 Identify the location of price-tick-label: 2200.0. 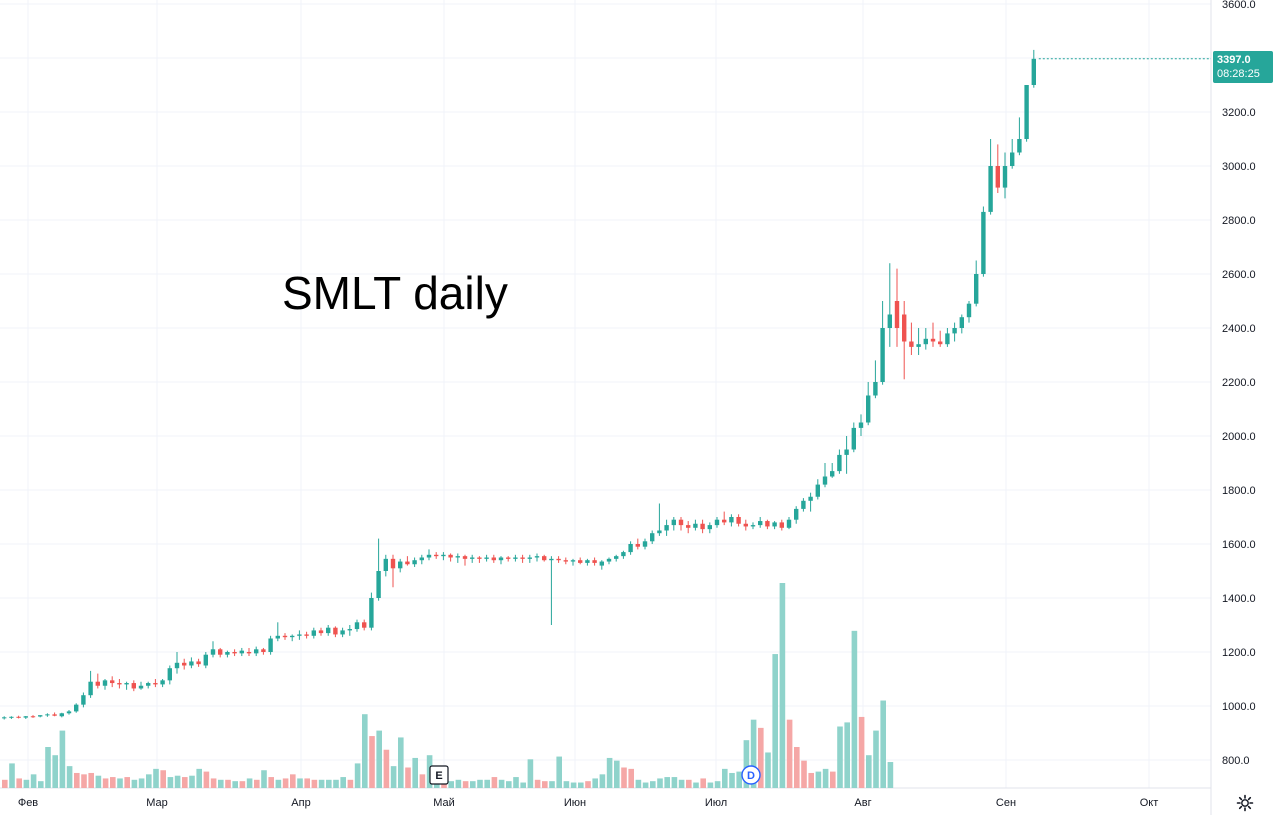
(1239, 383).